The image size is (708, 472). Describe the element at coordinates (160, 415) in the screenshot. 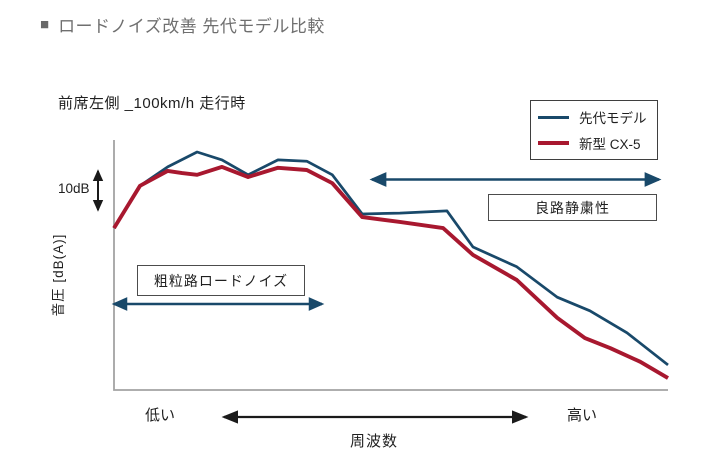

I see `x-axis-low-label: 低い` at that location.